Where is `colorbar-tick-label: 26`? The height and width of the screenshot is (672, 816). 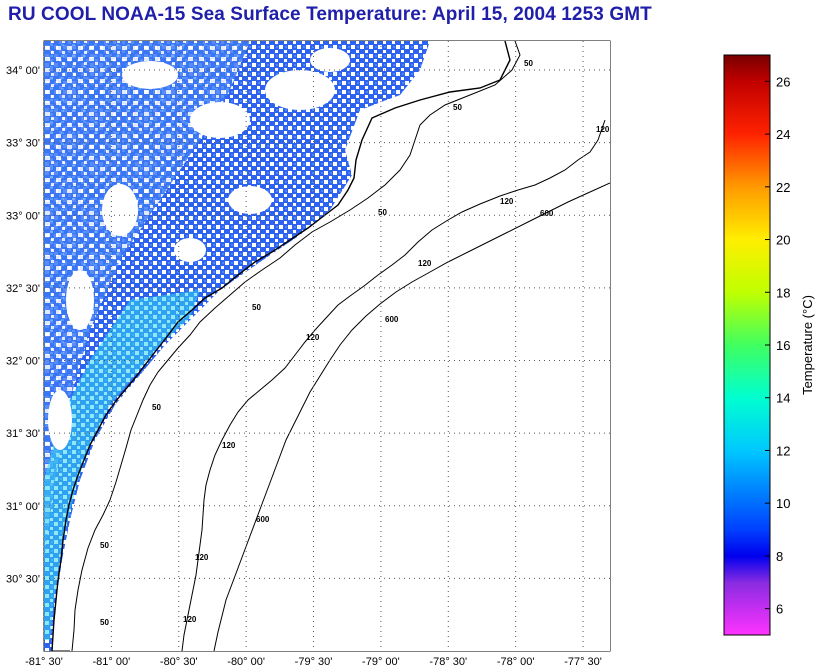
colorbar-tick-label: 26 is located at coordinates (783, 81).